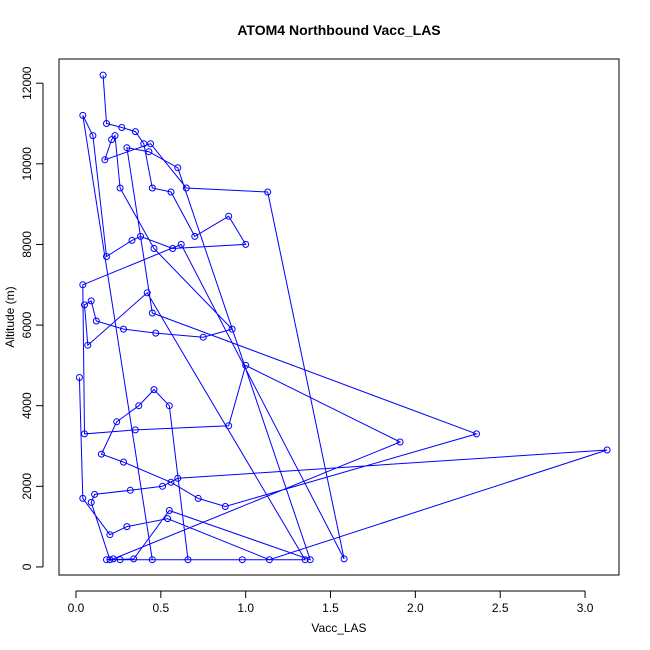  What do you see at coordinates (27, 566) in the screenshot?
I see `y-tick-label: 0` at bounding box center [27, 566].